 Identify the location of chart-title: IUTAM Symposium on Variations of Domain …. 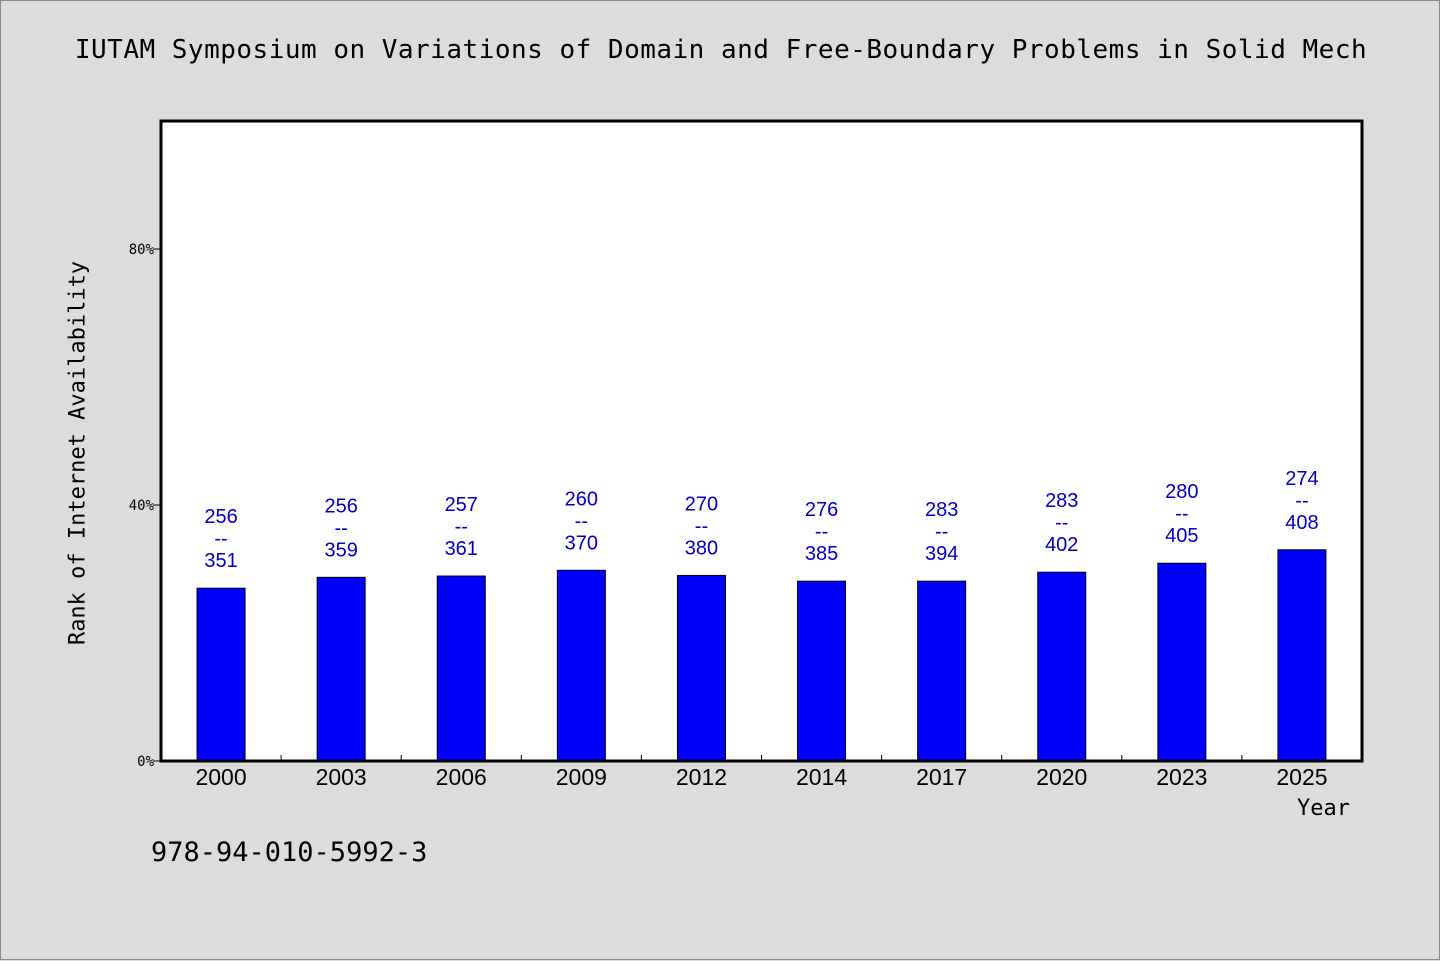
(721, 50).